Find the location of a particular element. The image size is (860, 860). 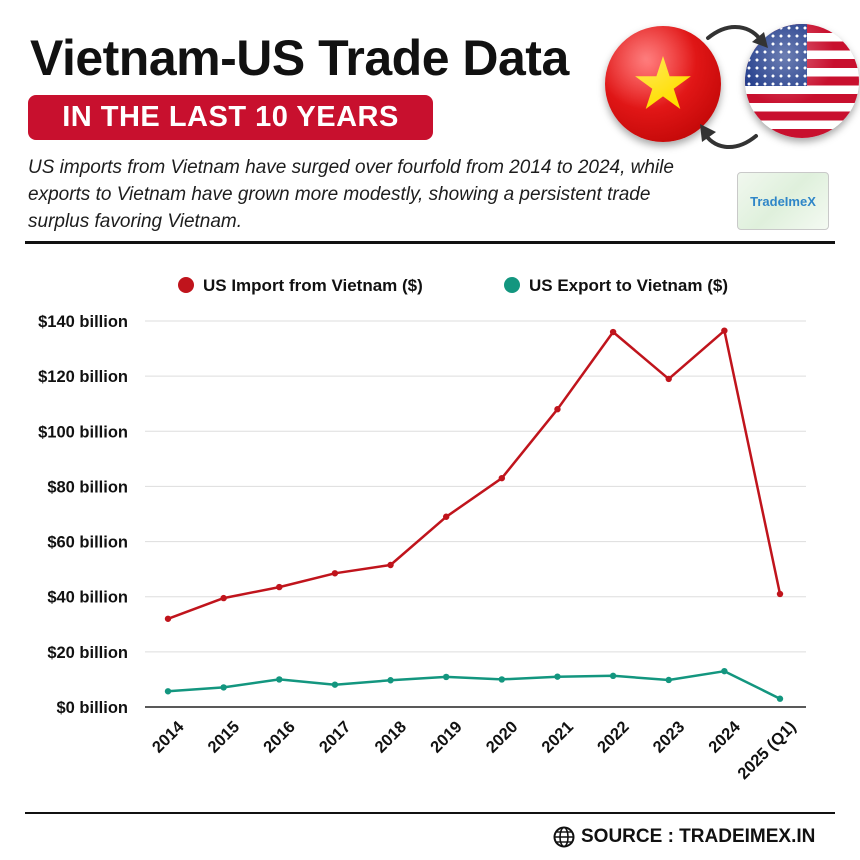

x-tick-label: 2018 is located at coordinates (390, 737).